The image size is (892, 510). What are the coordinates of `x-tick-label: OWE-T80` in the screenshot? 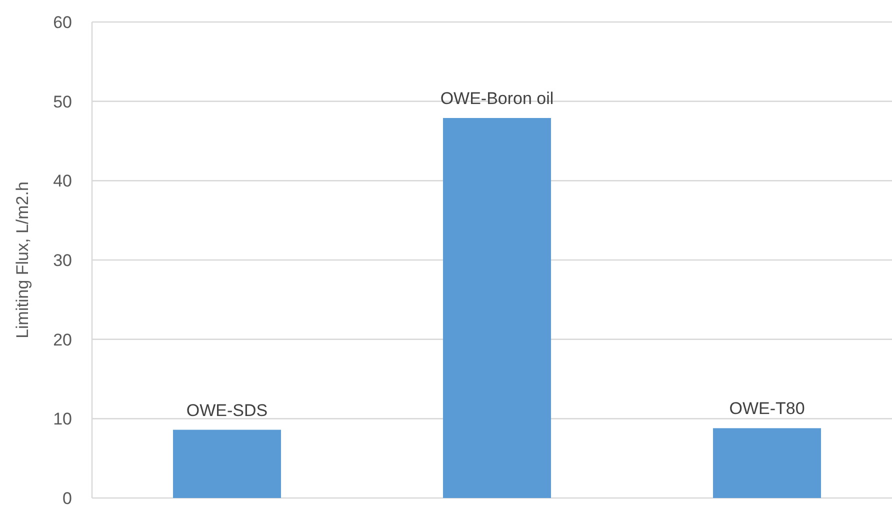 It's located at (767, 408).